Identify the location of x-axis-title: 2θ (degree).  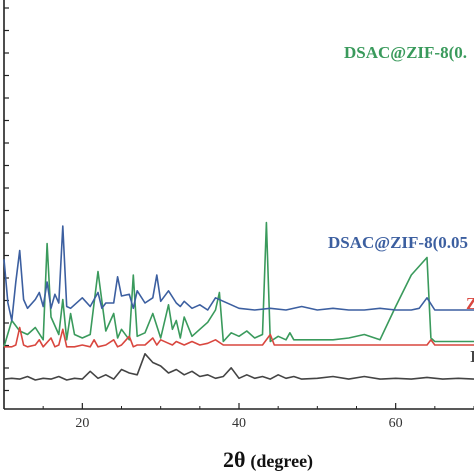
(268, 459).